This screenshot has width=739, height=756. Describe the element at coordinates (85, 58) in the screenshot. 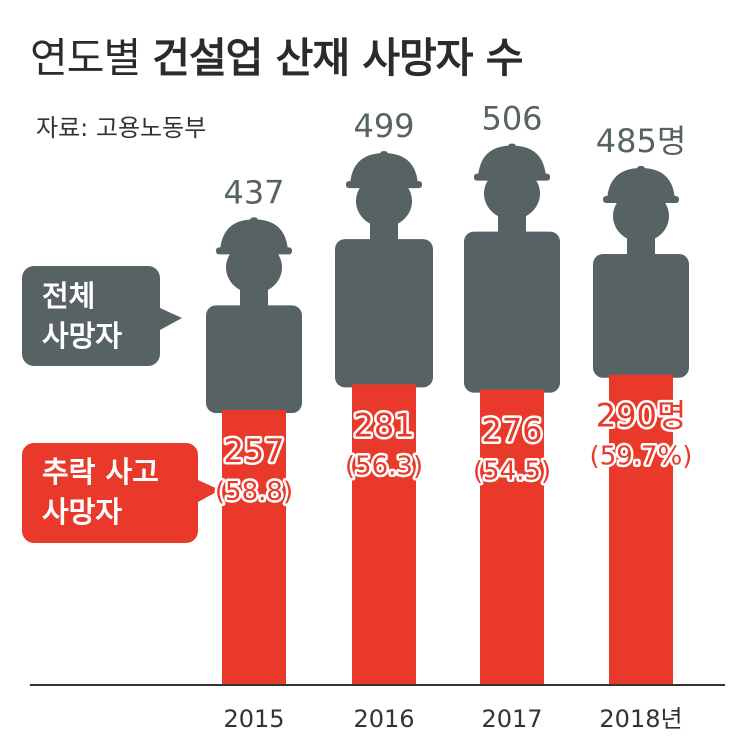

I see `title-prefix: 연도별` at that location.